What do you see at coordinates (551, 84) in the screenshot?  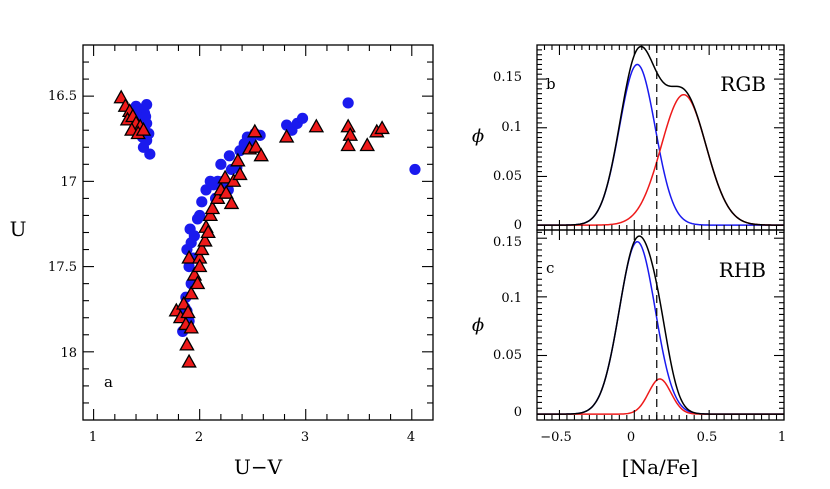 I see `panel-b-tag: b` at bounding box center [551, 84].